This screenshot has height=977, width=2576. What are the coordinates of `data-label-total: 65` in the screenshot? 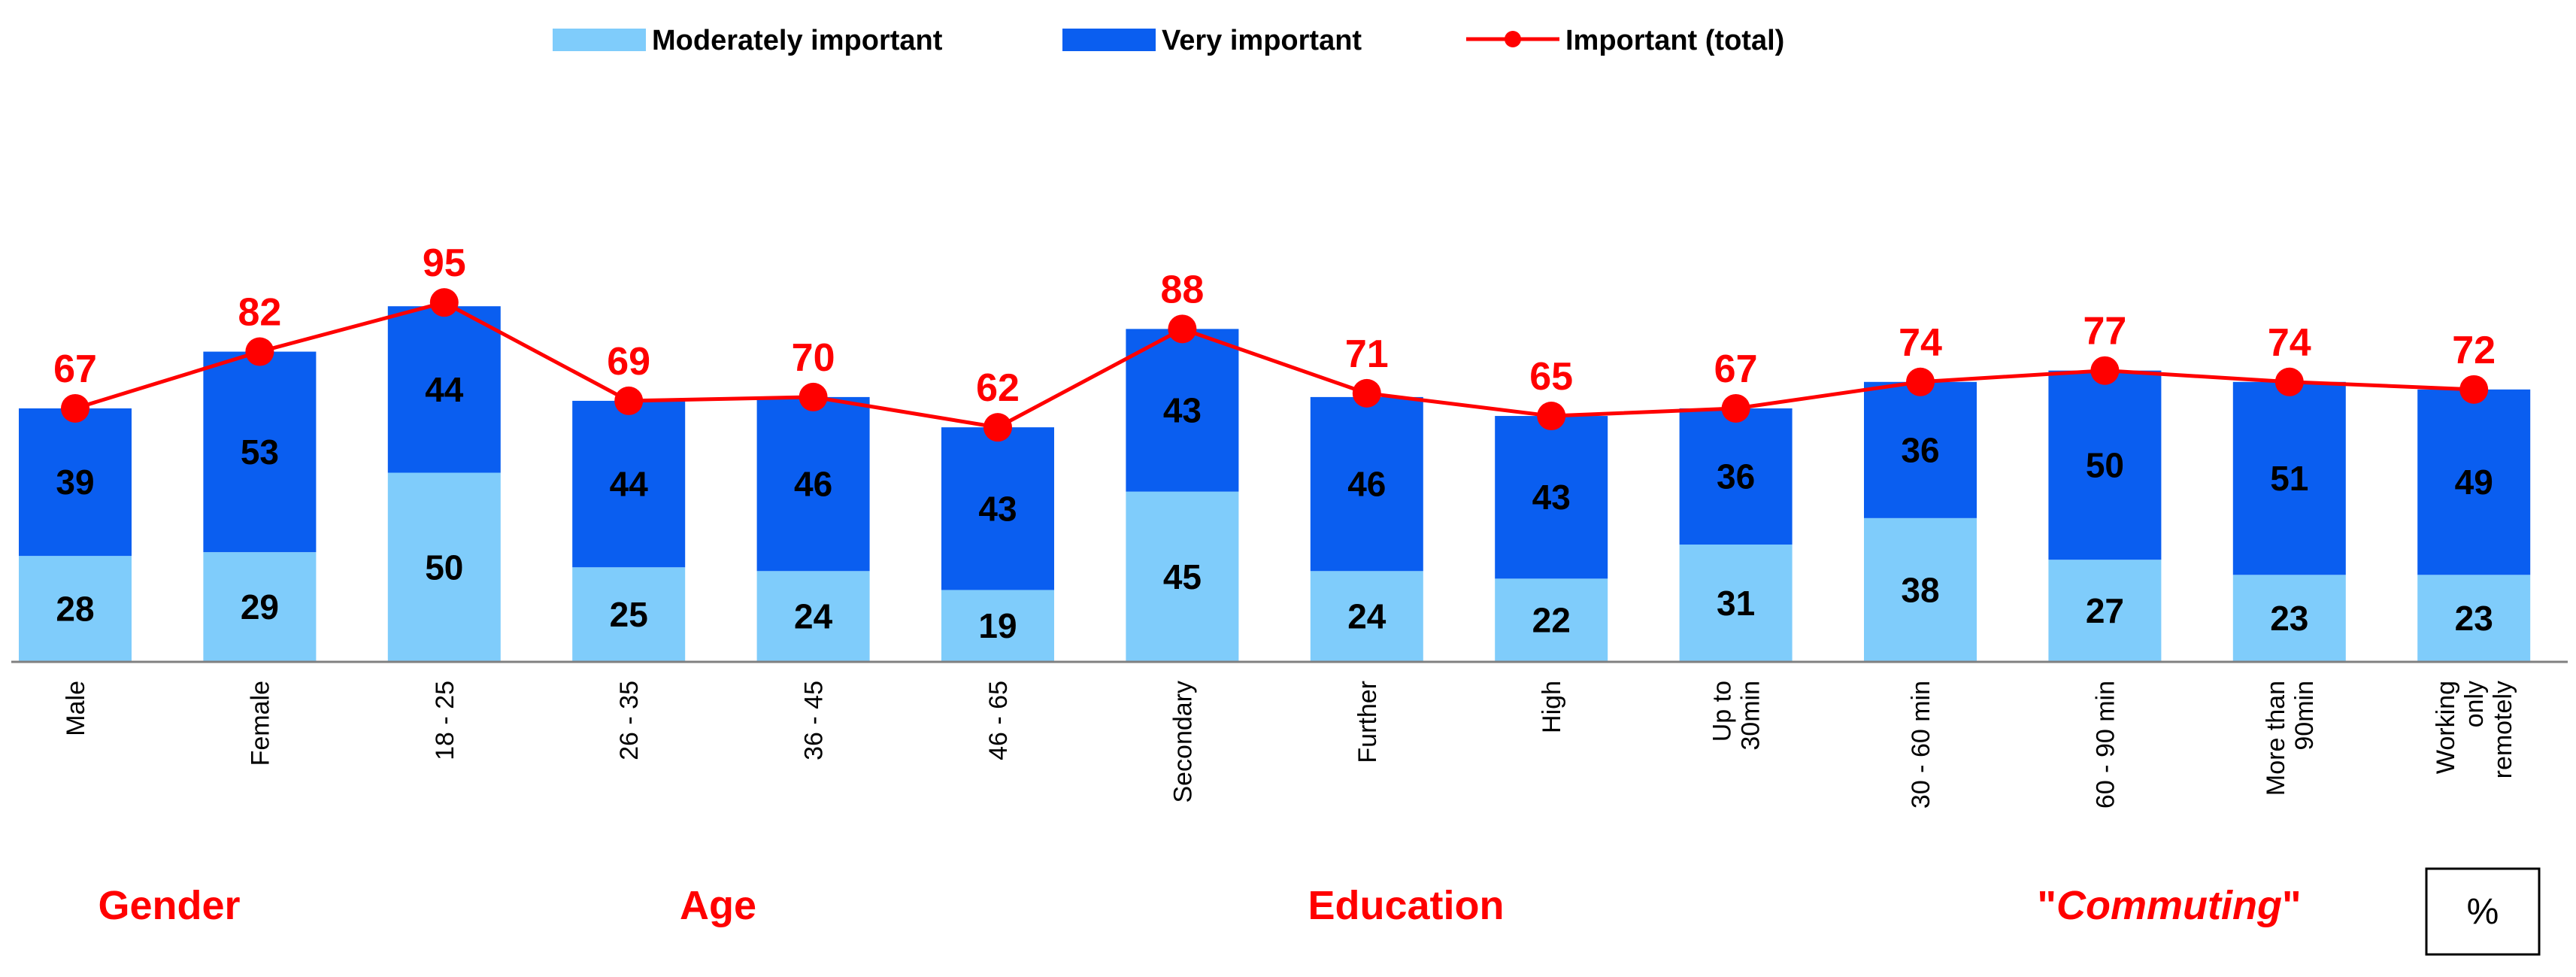 It's located at (1551, 377).